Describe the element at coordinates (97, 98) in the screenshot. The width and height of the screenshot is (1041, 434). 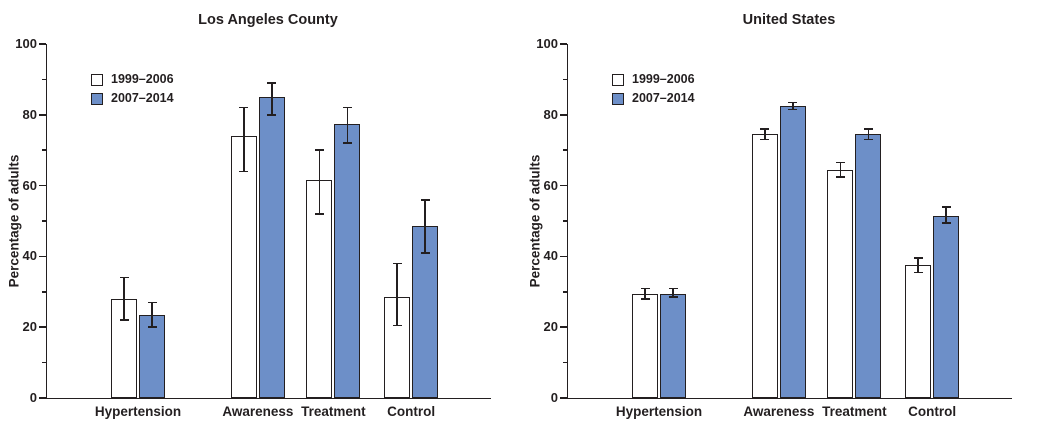
I see `legend-swatch-period2` at that location.